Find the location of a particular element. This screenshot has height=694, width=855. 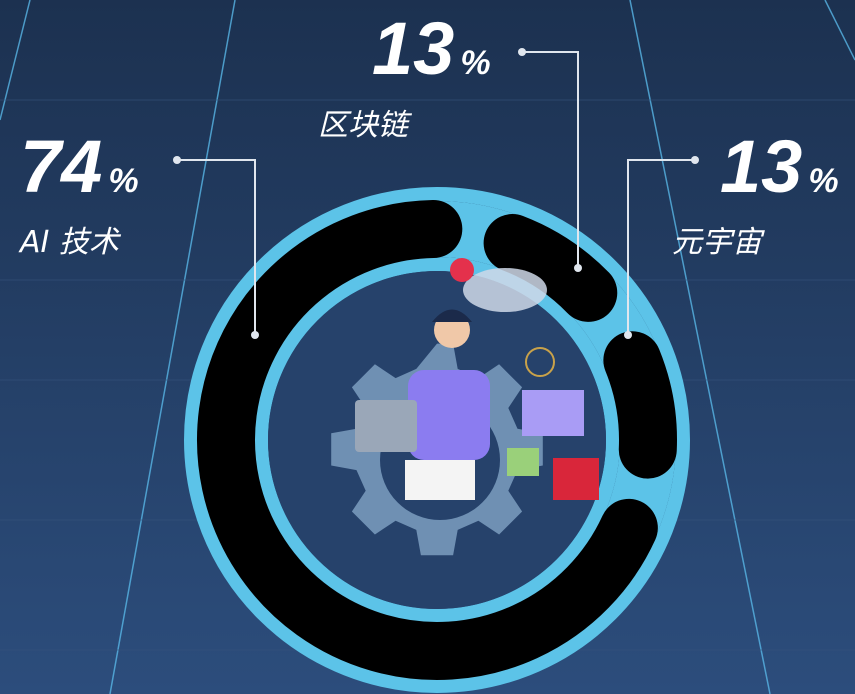

illustration is located at coordinates (465, 407).